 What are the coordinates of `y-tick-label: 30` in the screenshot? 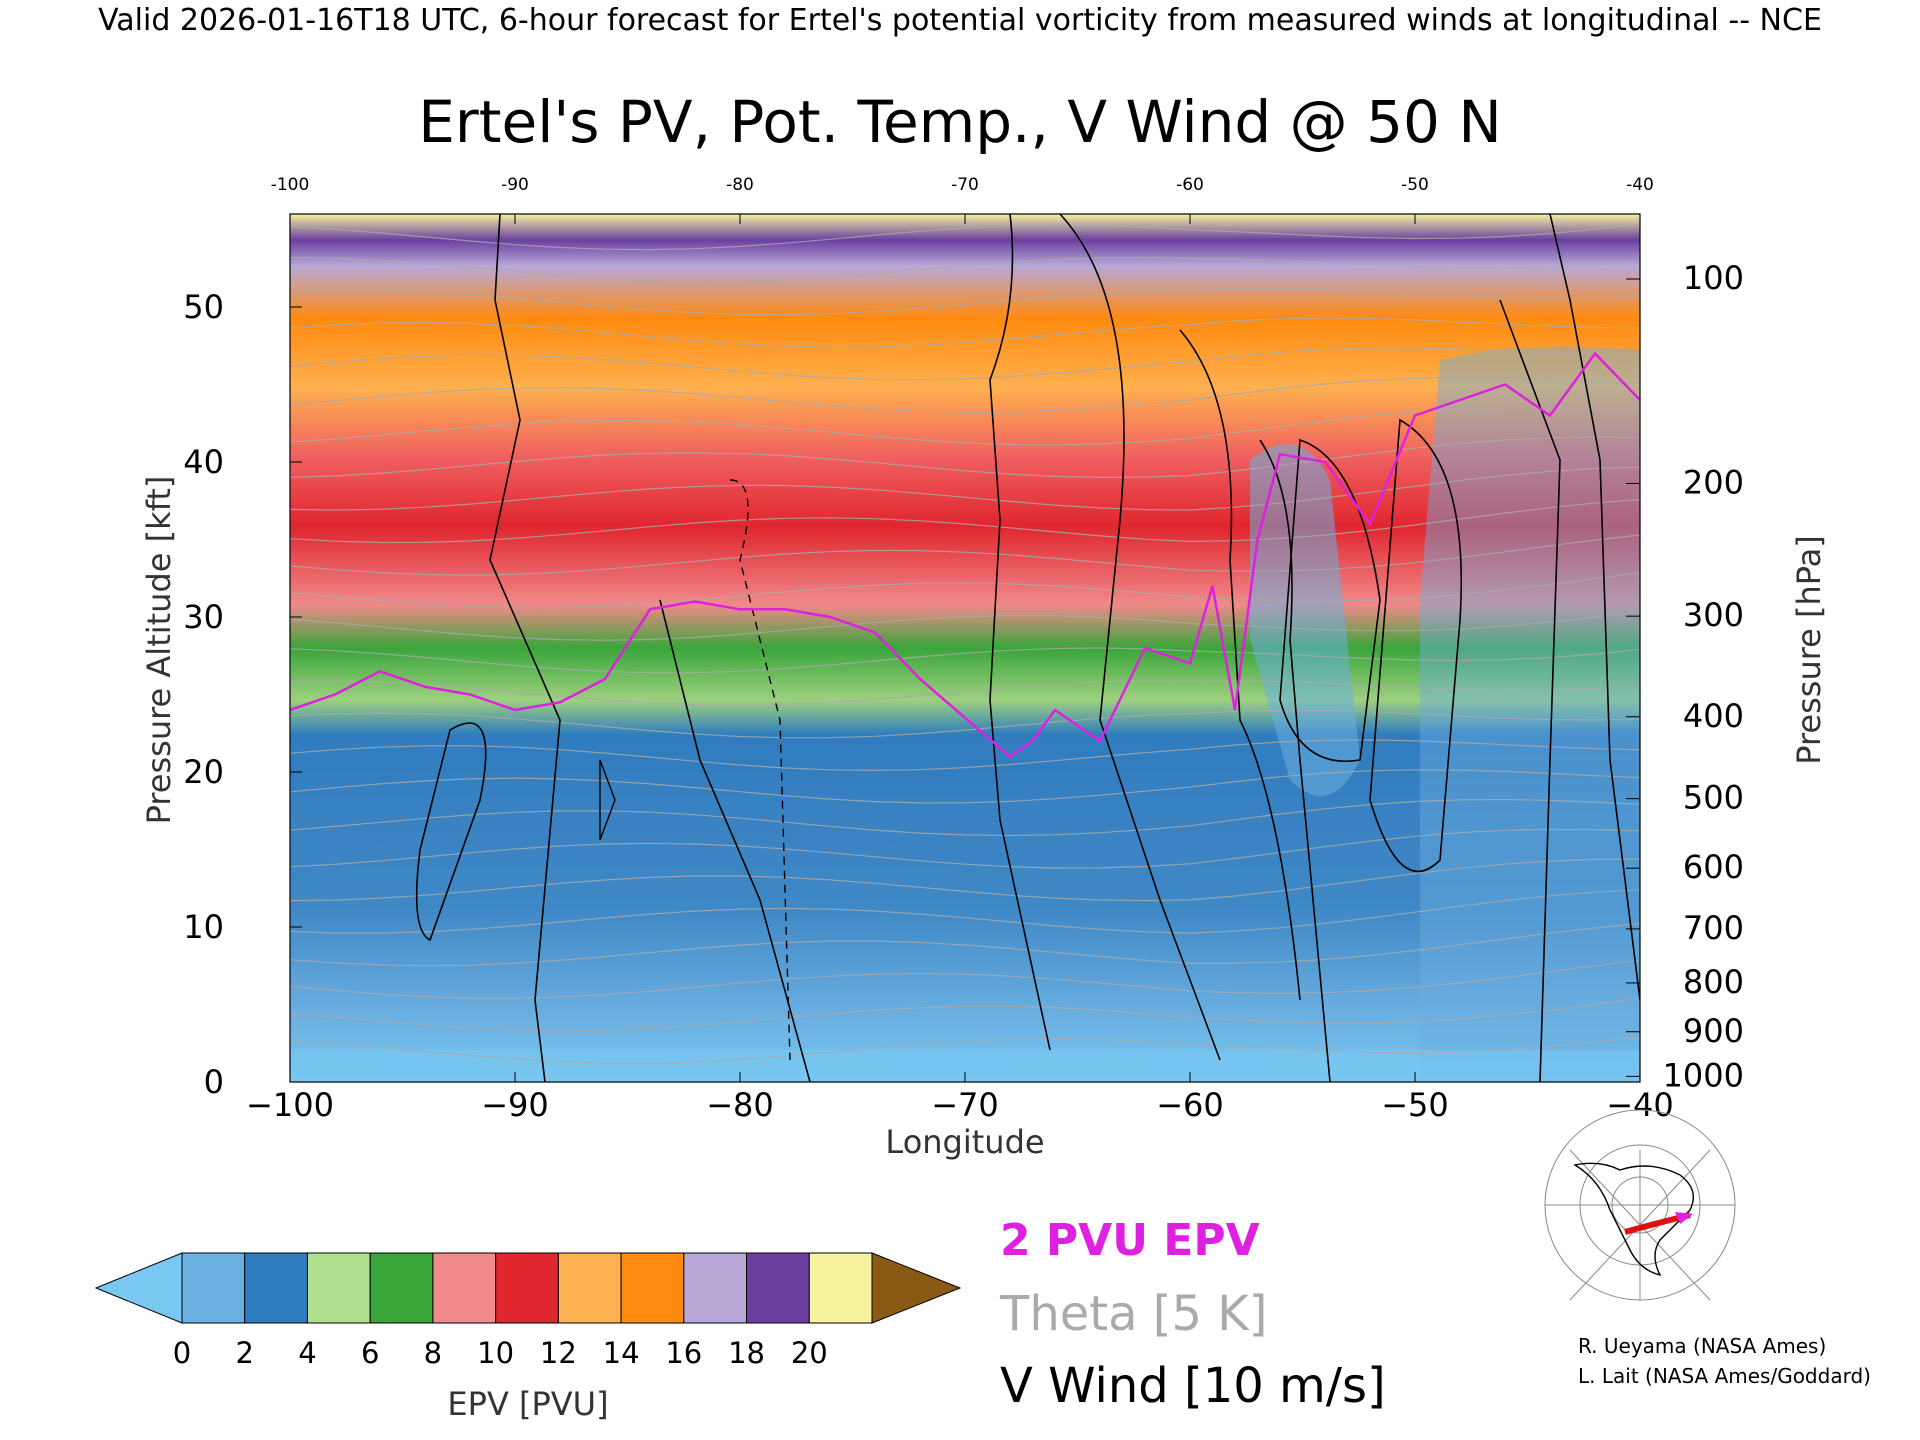 It's located at (203, 617).